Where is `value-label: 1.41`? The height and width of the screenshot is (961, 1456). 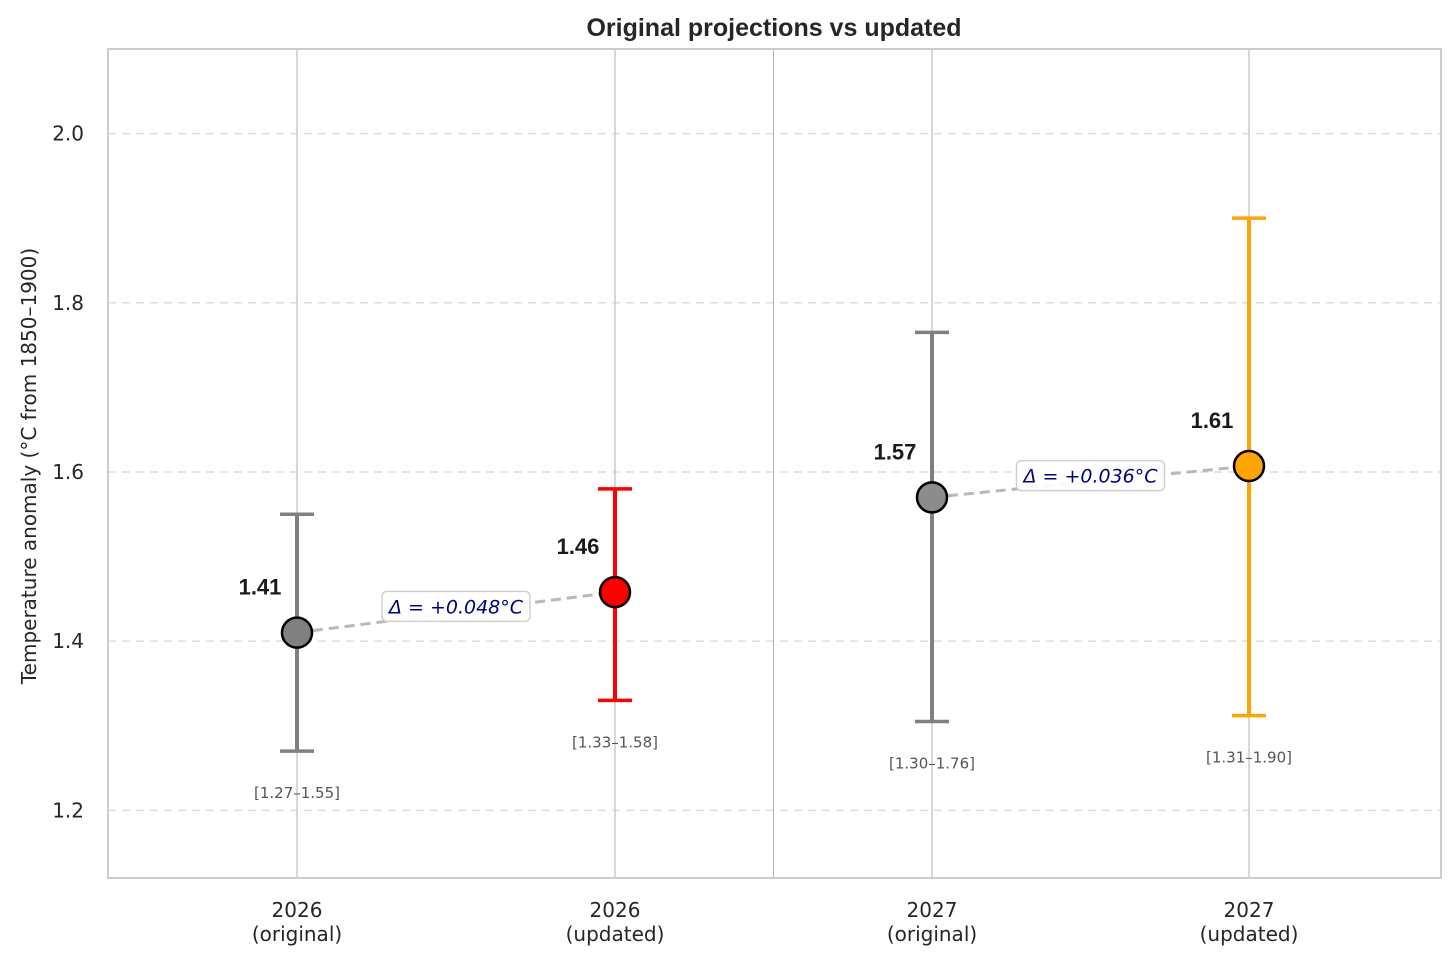
value-label: 1.41 is located at coordinates (260, 587).